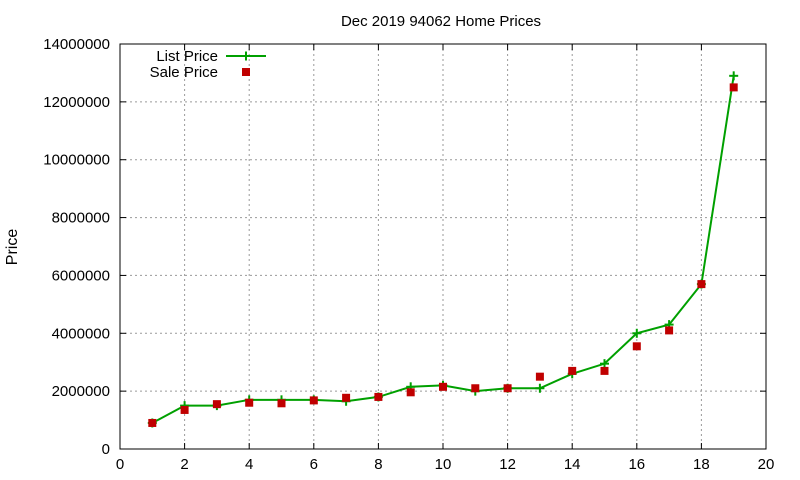  Describe the element at coordinates (246, 56) in the screenshot. I see `legend-marker-list-price` at that location.